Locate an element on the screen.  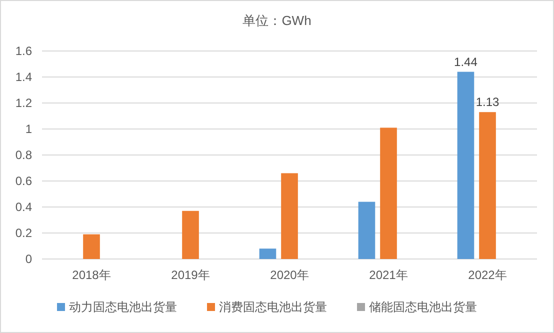
legend-label: 储能固态电池出货量 is located at coordinates (423, 307).